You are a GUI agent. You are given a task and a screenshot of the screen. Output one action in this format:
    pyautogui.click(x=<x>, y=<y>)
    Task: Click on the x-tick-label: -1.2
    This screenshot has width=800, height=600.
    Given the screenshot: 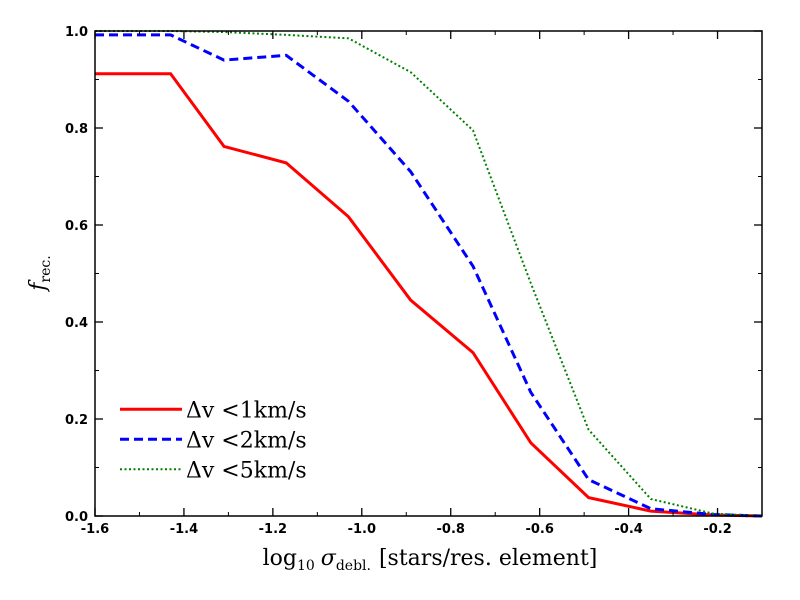 What is the action you would take?
    pyautogui.click(x=273, y=529)
    